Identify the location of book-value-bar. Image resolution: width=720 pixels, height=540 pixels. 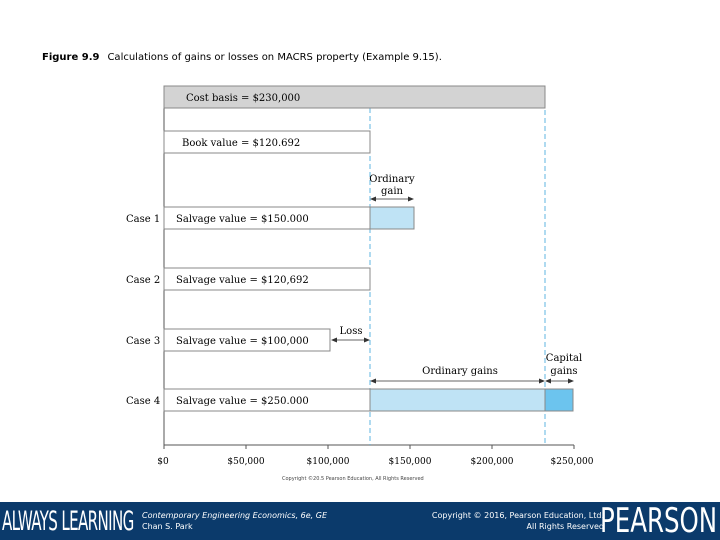
(267, 142).